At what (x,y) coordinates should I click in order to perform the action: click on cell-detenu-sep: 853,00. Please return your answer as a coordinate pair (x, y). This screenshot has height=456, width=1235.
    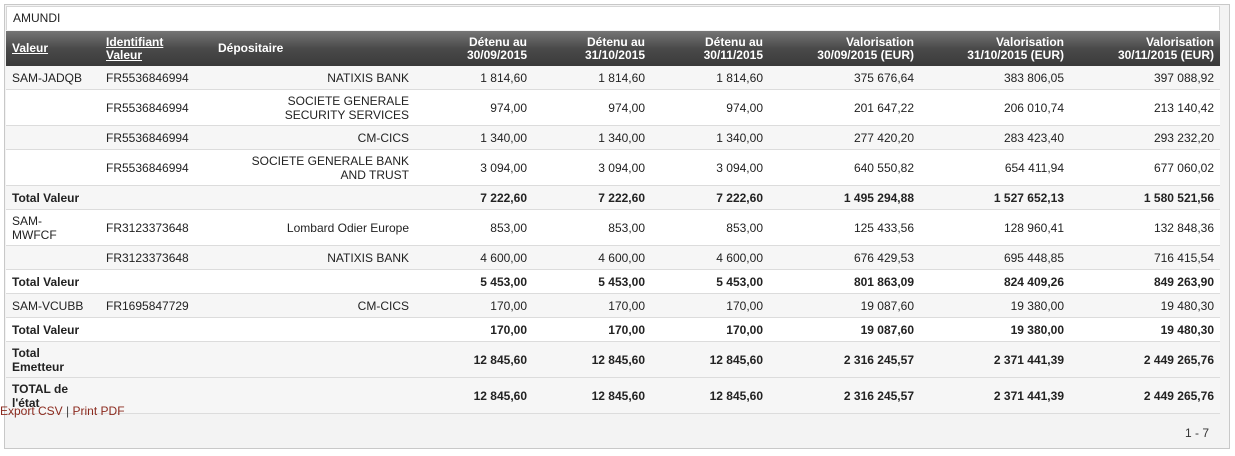
    Looking at the image, I should click on (474, 227).